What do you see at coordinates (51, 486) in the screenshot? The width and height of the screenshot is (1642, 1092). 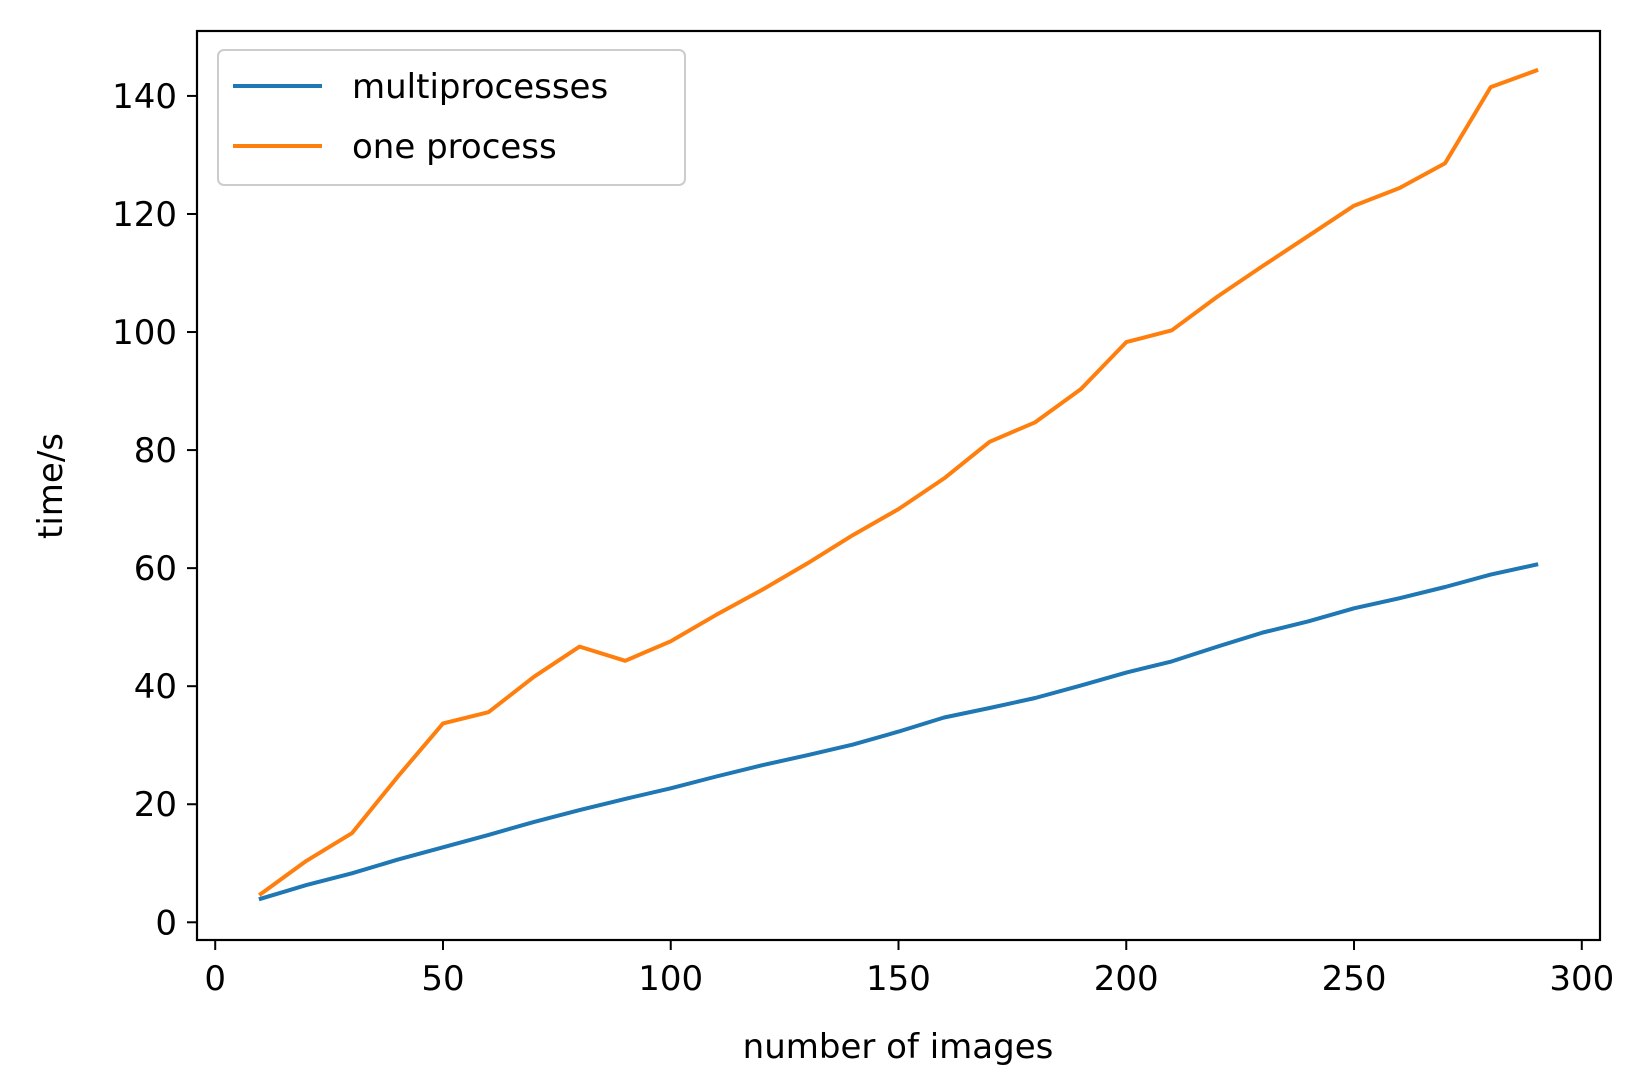 I see `y-axis-title: time/s` at bounding box center [51, 486].